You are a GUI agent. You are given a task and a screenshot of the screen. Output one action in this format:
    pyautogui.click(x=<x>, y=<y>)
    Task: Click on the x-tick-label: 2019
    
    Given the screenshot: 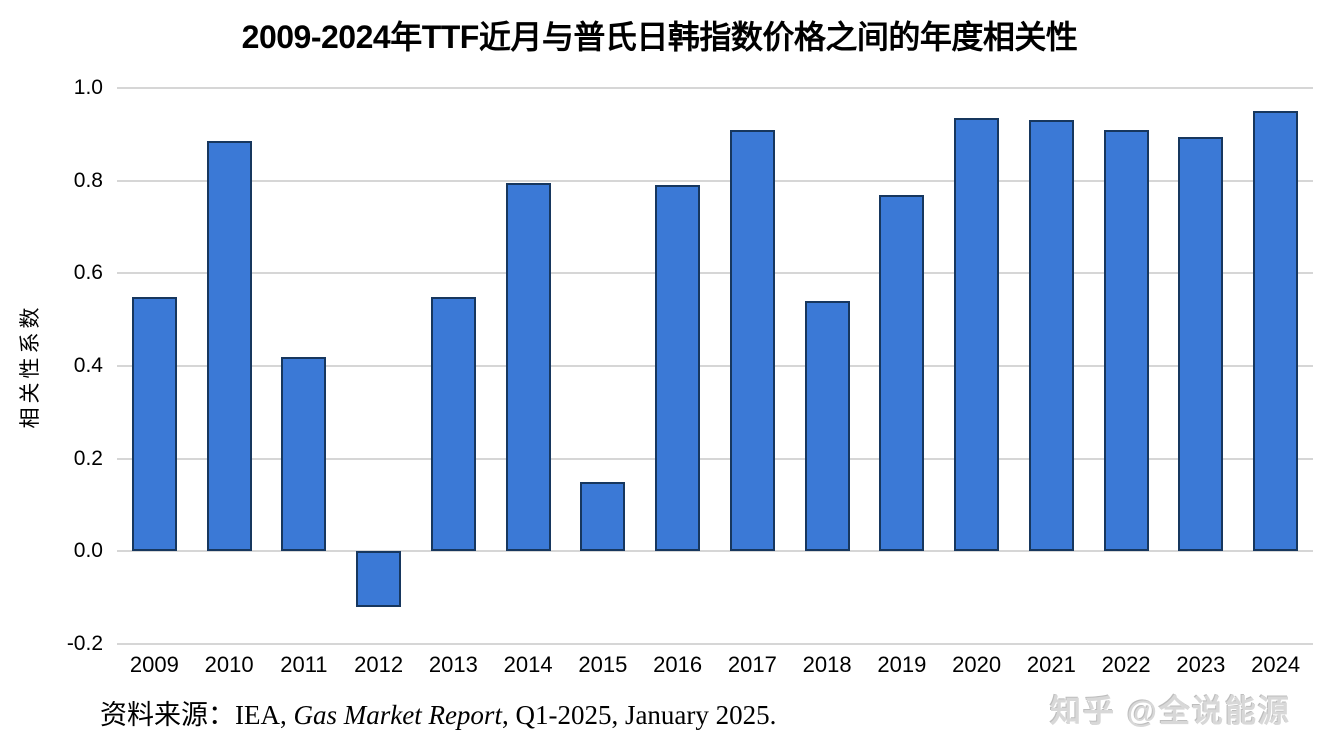 What is the action you would take?
    pyautogui.click(x=902, y=664)
    